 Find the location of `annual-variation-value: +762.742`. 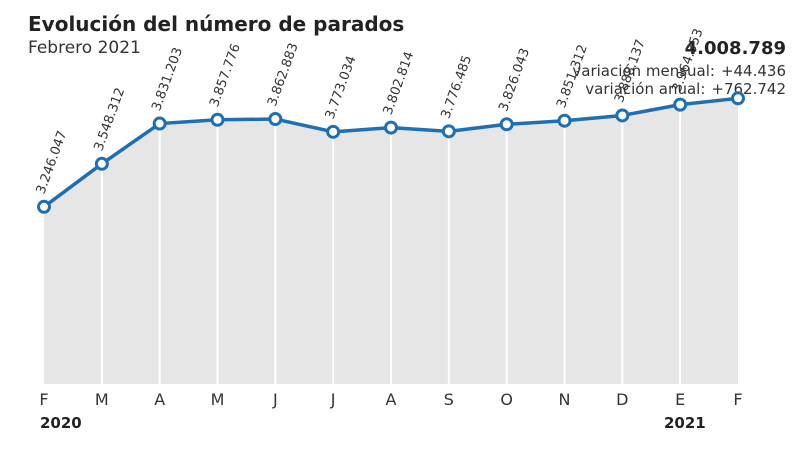

annual-variation-value: +762.742 is located at coordinates (748, 89).